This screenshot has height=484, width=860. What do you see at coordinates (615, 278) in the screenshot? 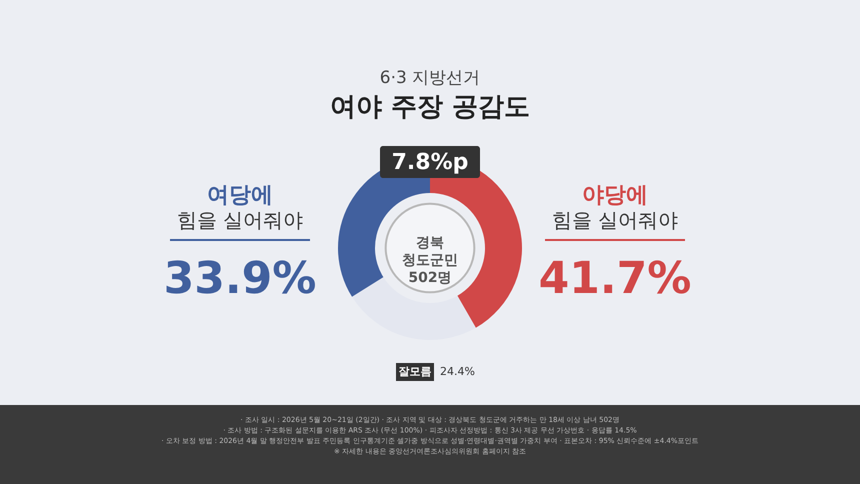
I see `data-label: 41.7%` at bounding box center [615, 278].